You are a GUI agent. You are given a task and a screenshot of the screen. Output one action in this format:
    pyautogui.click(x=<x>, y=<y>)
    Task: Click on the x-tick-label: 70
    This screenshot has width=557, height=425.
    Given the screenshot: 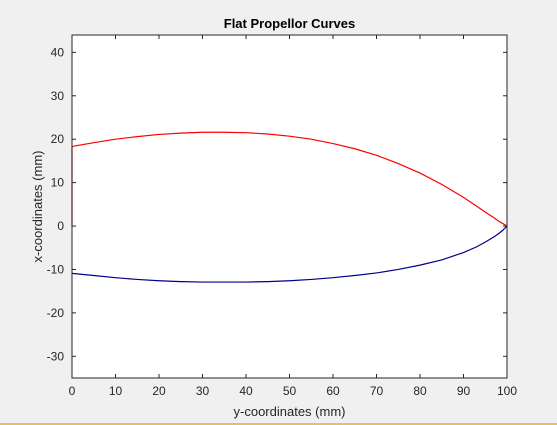 What is the action you would take?
    pyautogui.click(x=377, y=391)
    